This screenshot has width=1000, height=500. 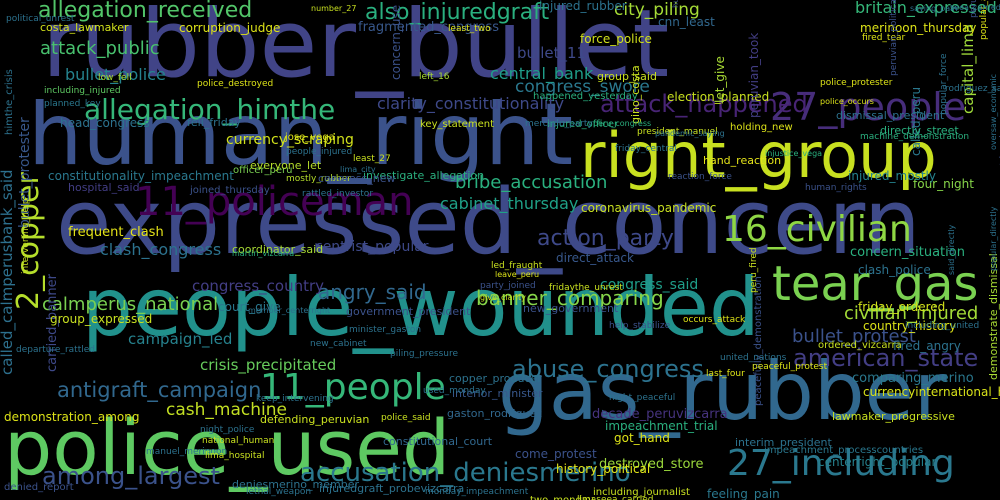 What do you see at coordinates (517, 274) in the screenshot?
I see `word-leave-peru: leave_peru` at bounding box center [517, 274].